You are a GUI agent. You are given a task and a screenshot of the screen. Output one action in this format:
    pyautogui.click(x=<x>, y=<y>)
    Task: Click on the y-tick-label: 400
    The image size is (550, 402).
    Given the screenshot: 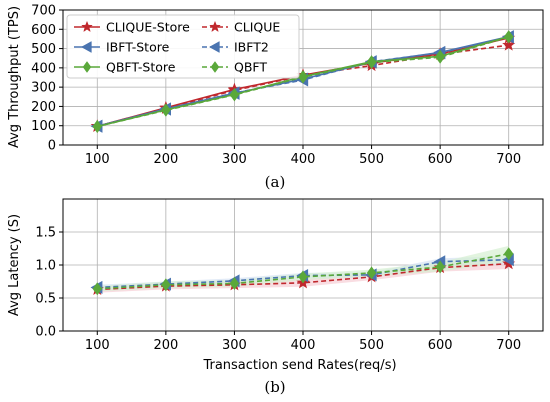 What is the action you would take?
    pyautogui.click(x=43, y=68)
    